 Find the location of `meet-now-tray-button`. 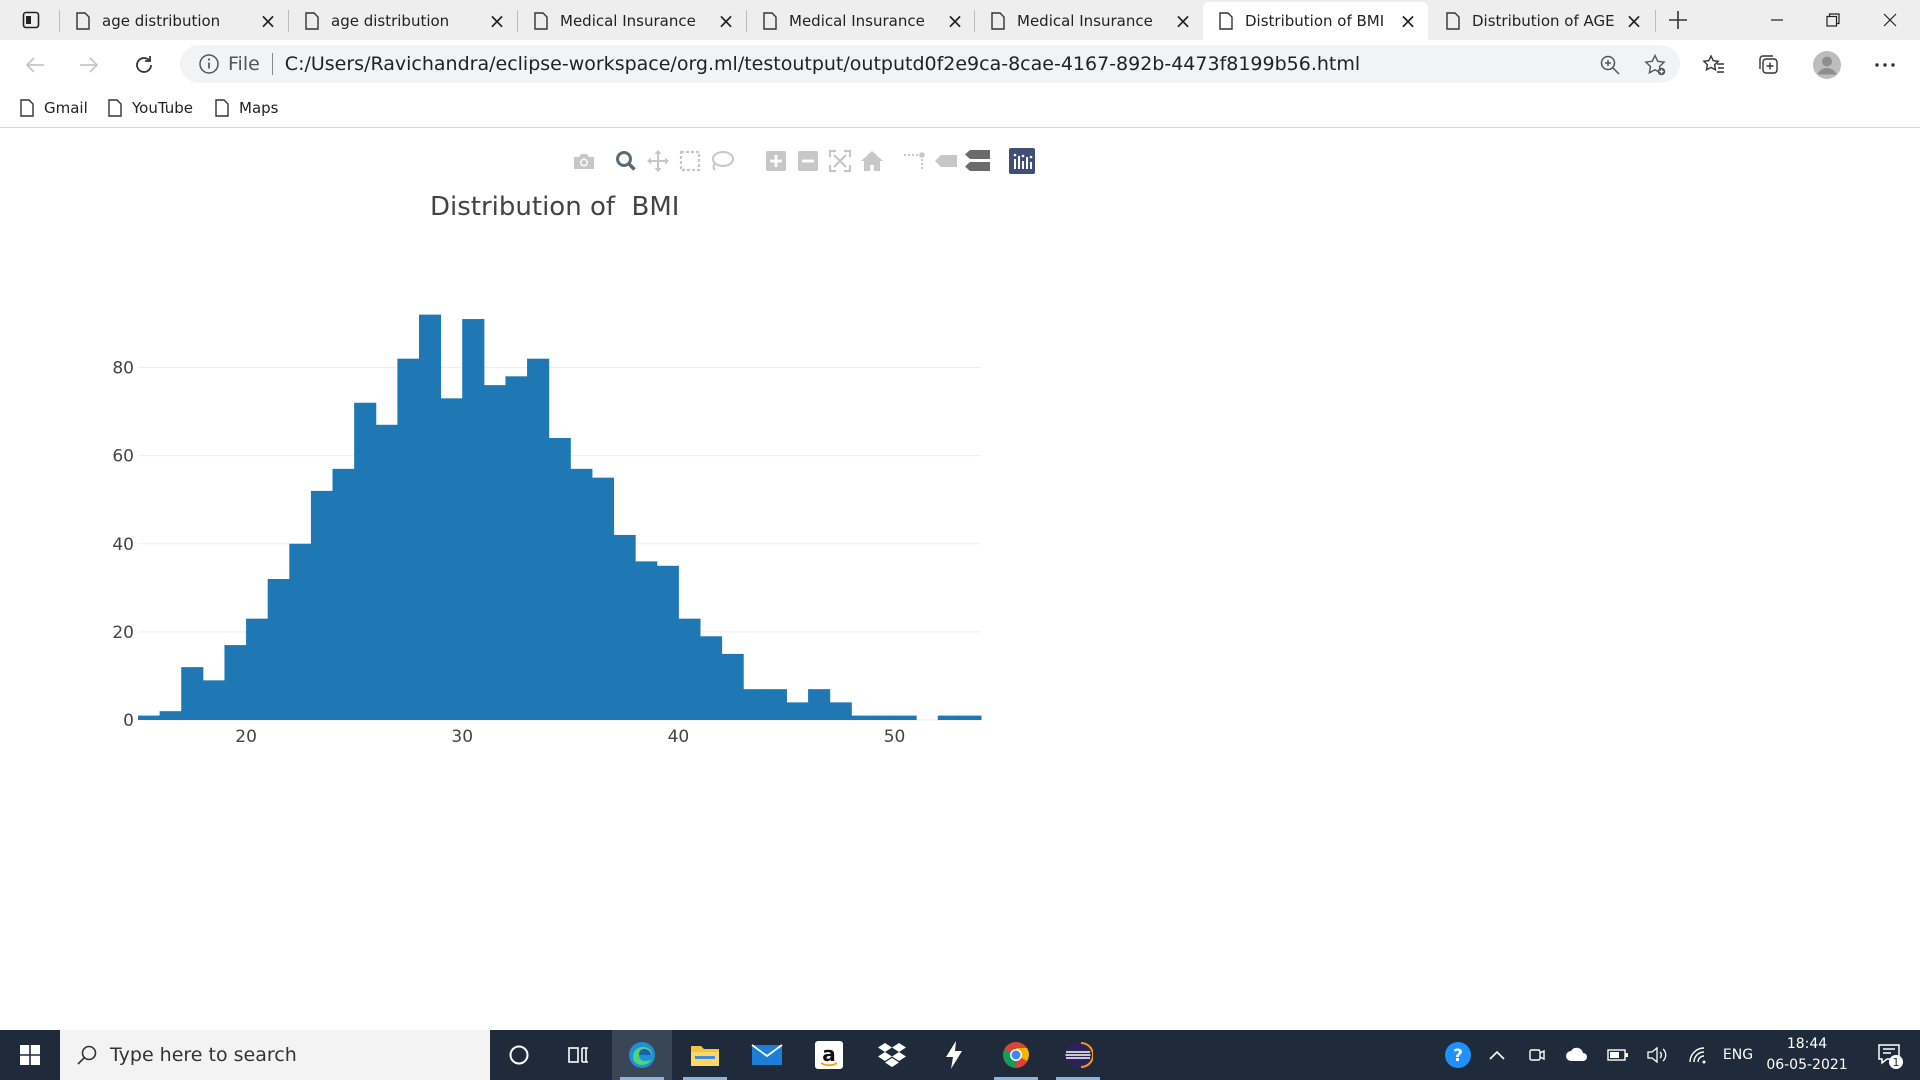

meet-now-tray-button is located at coordinates (1537, 1055).